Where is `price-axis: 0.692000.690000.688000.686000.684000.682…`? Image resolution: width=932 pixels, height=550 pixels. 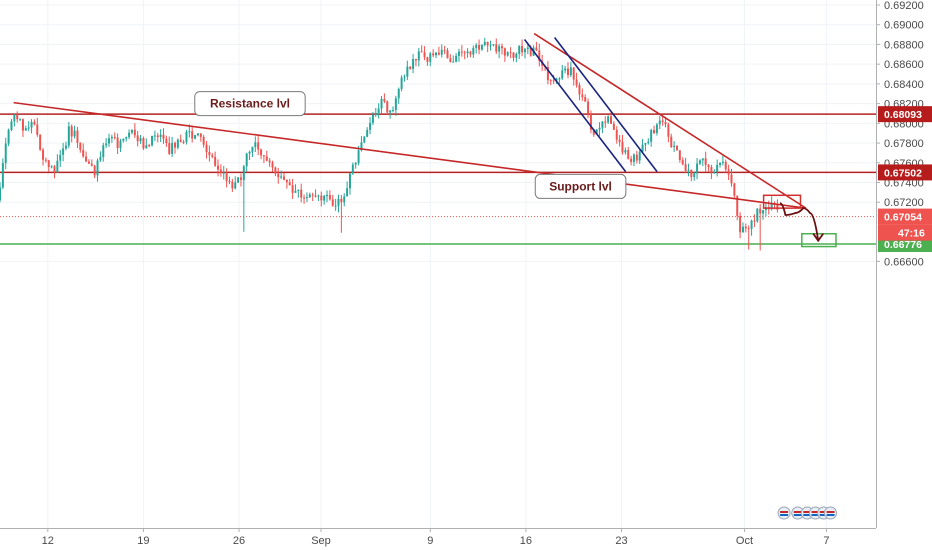 price-axis: 0.692000.690000.688000.686000.684000.682… is located at coordinates (904, 264).